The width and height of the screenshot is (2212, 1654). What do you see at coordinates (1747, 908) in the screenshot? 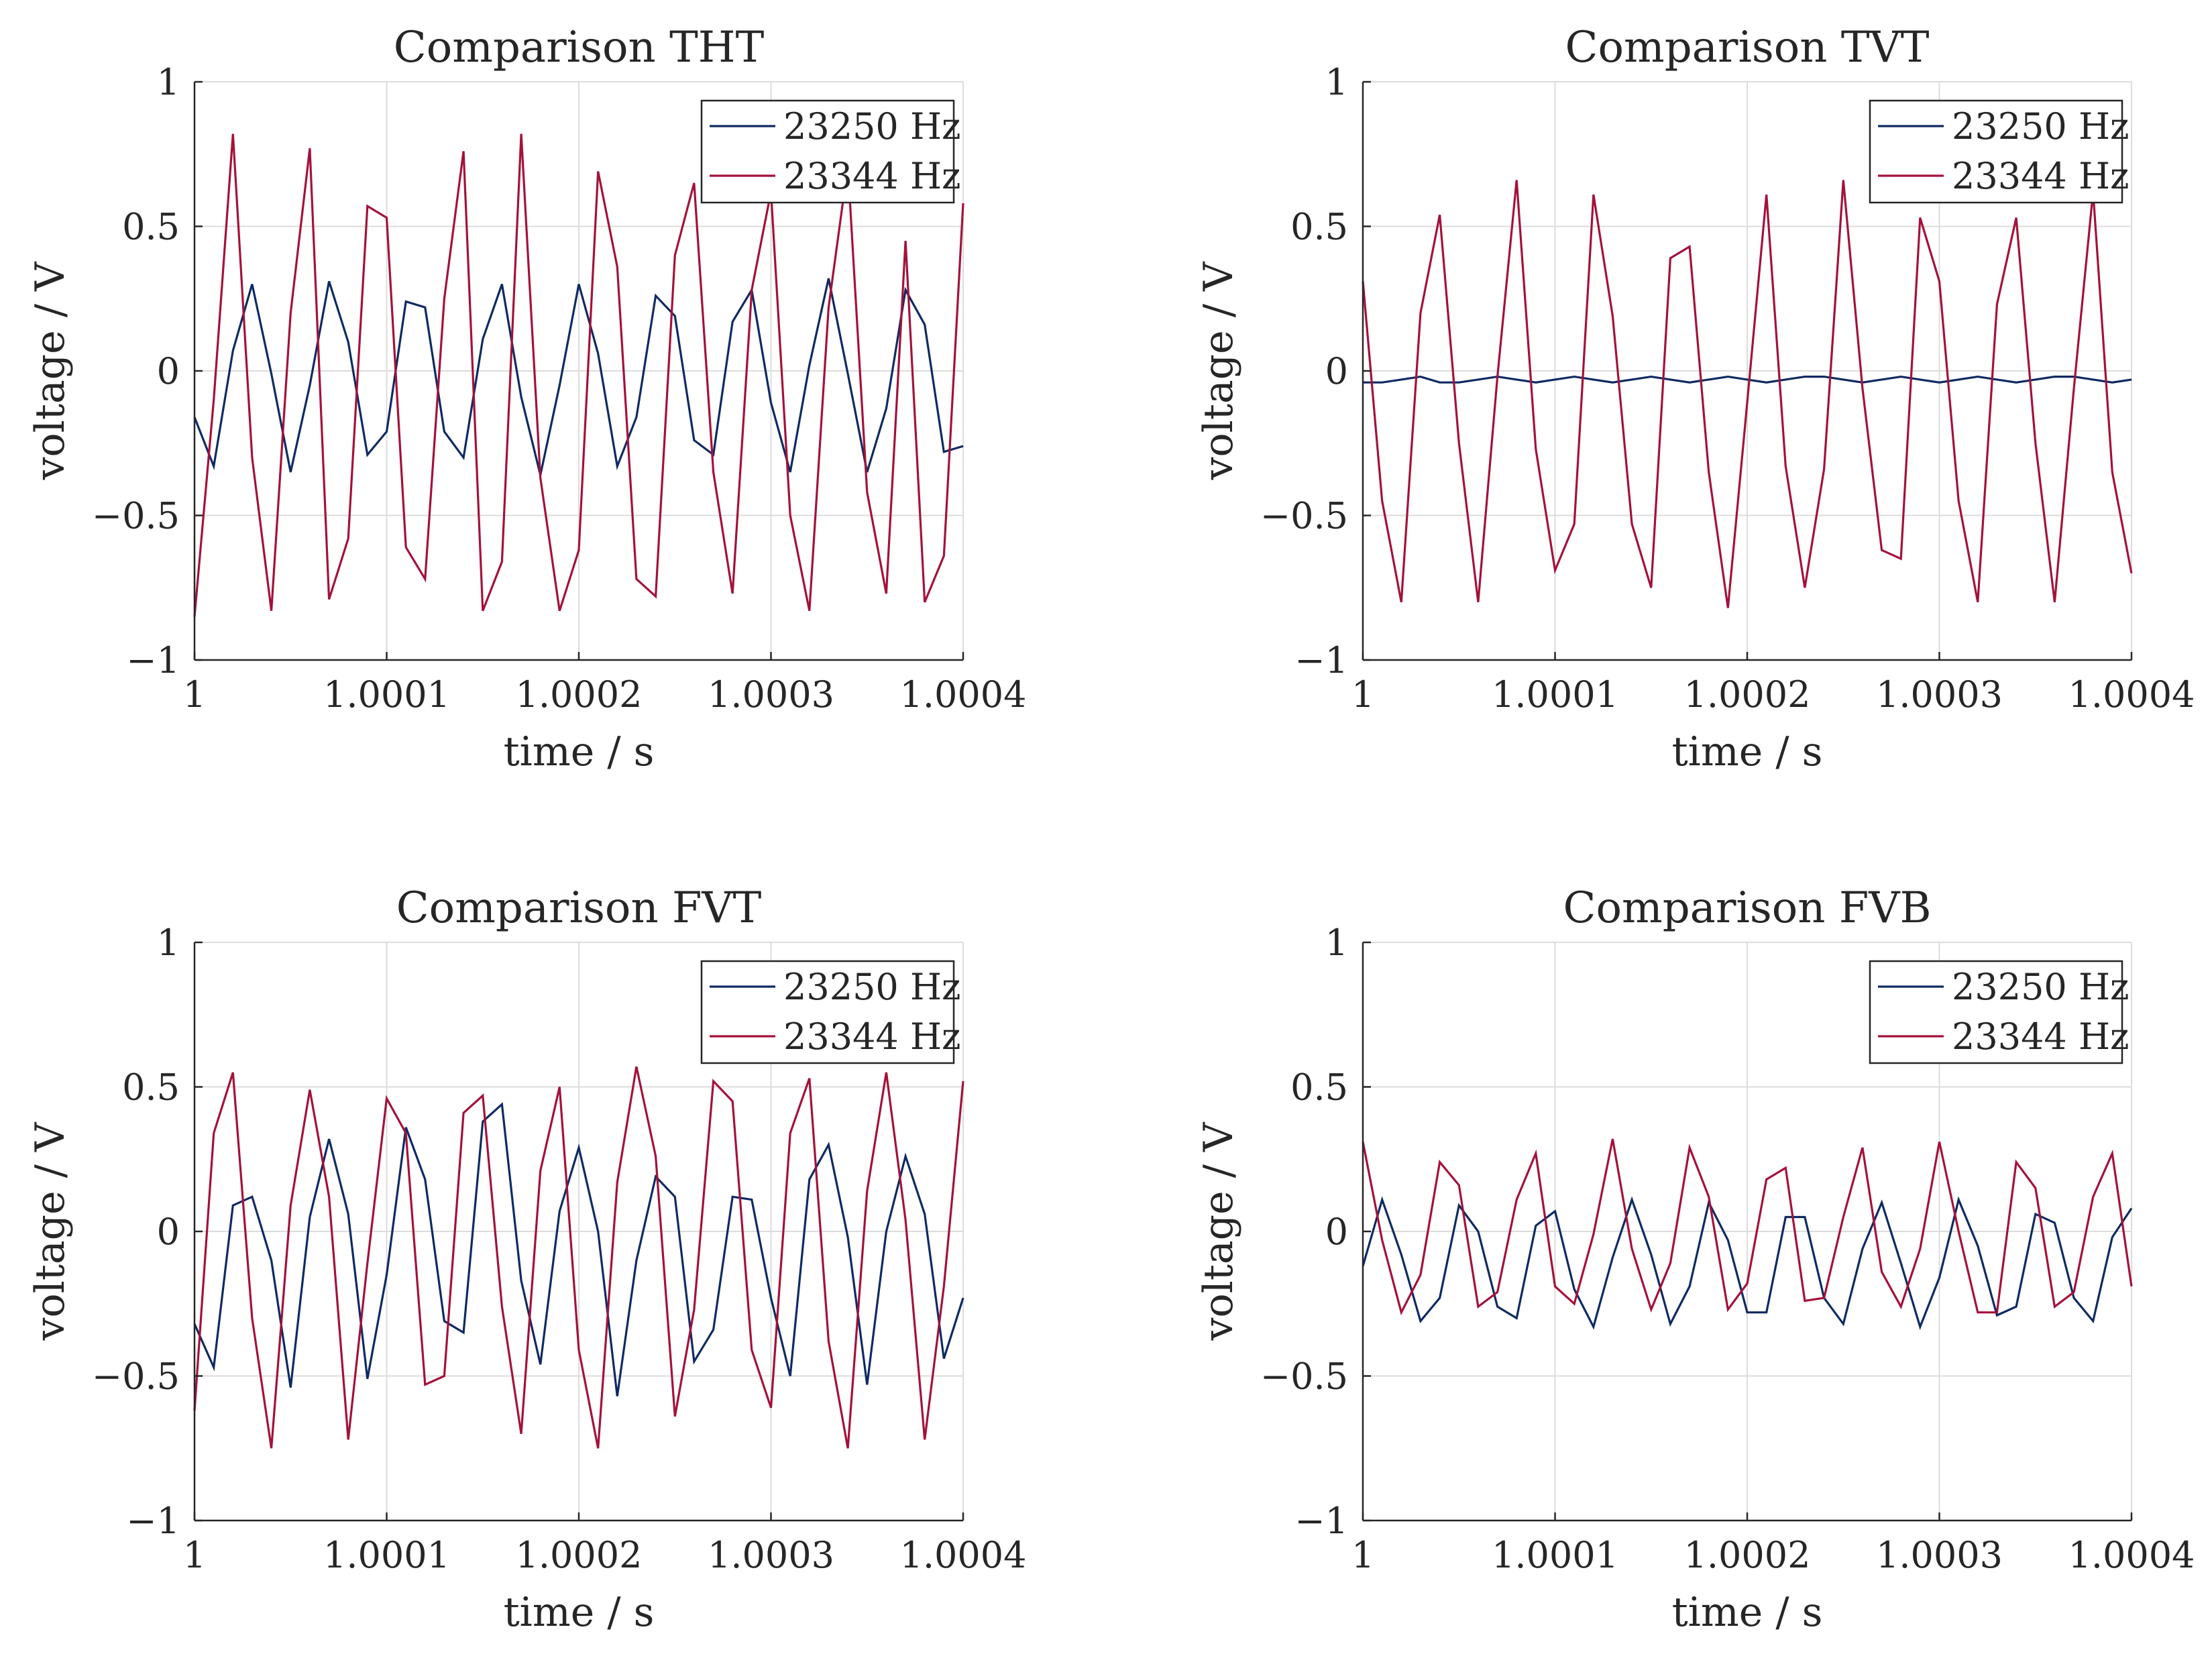
I see `chart-title: Comparison FVB` at bounding box center [1747, 908].